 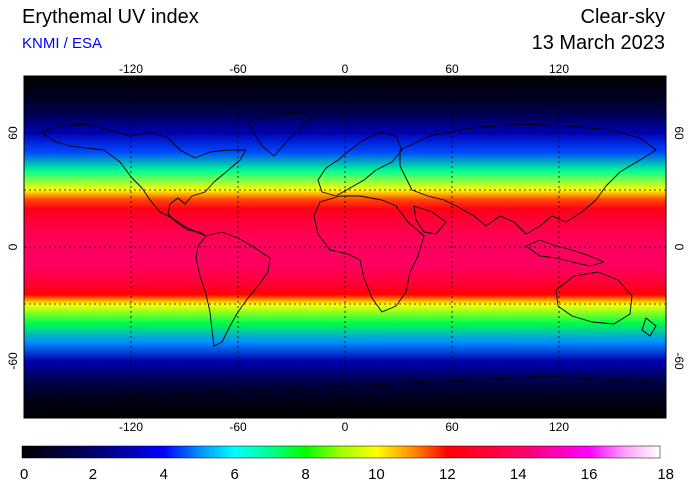 What do you see at coordinates (679, 361) in the screenshot?
I see `lat-tick-label-right: -60` at bounding box center [679, 361].